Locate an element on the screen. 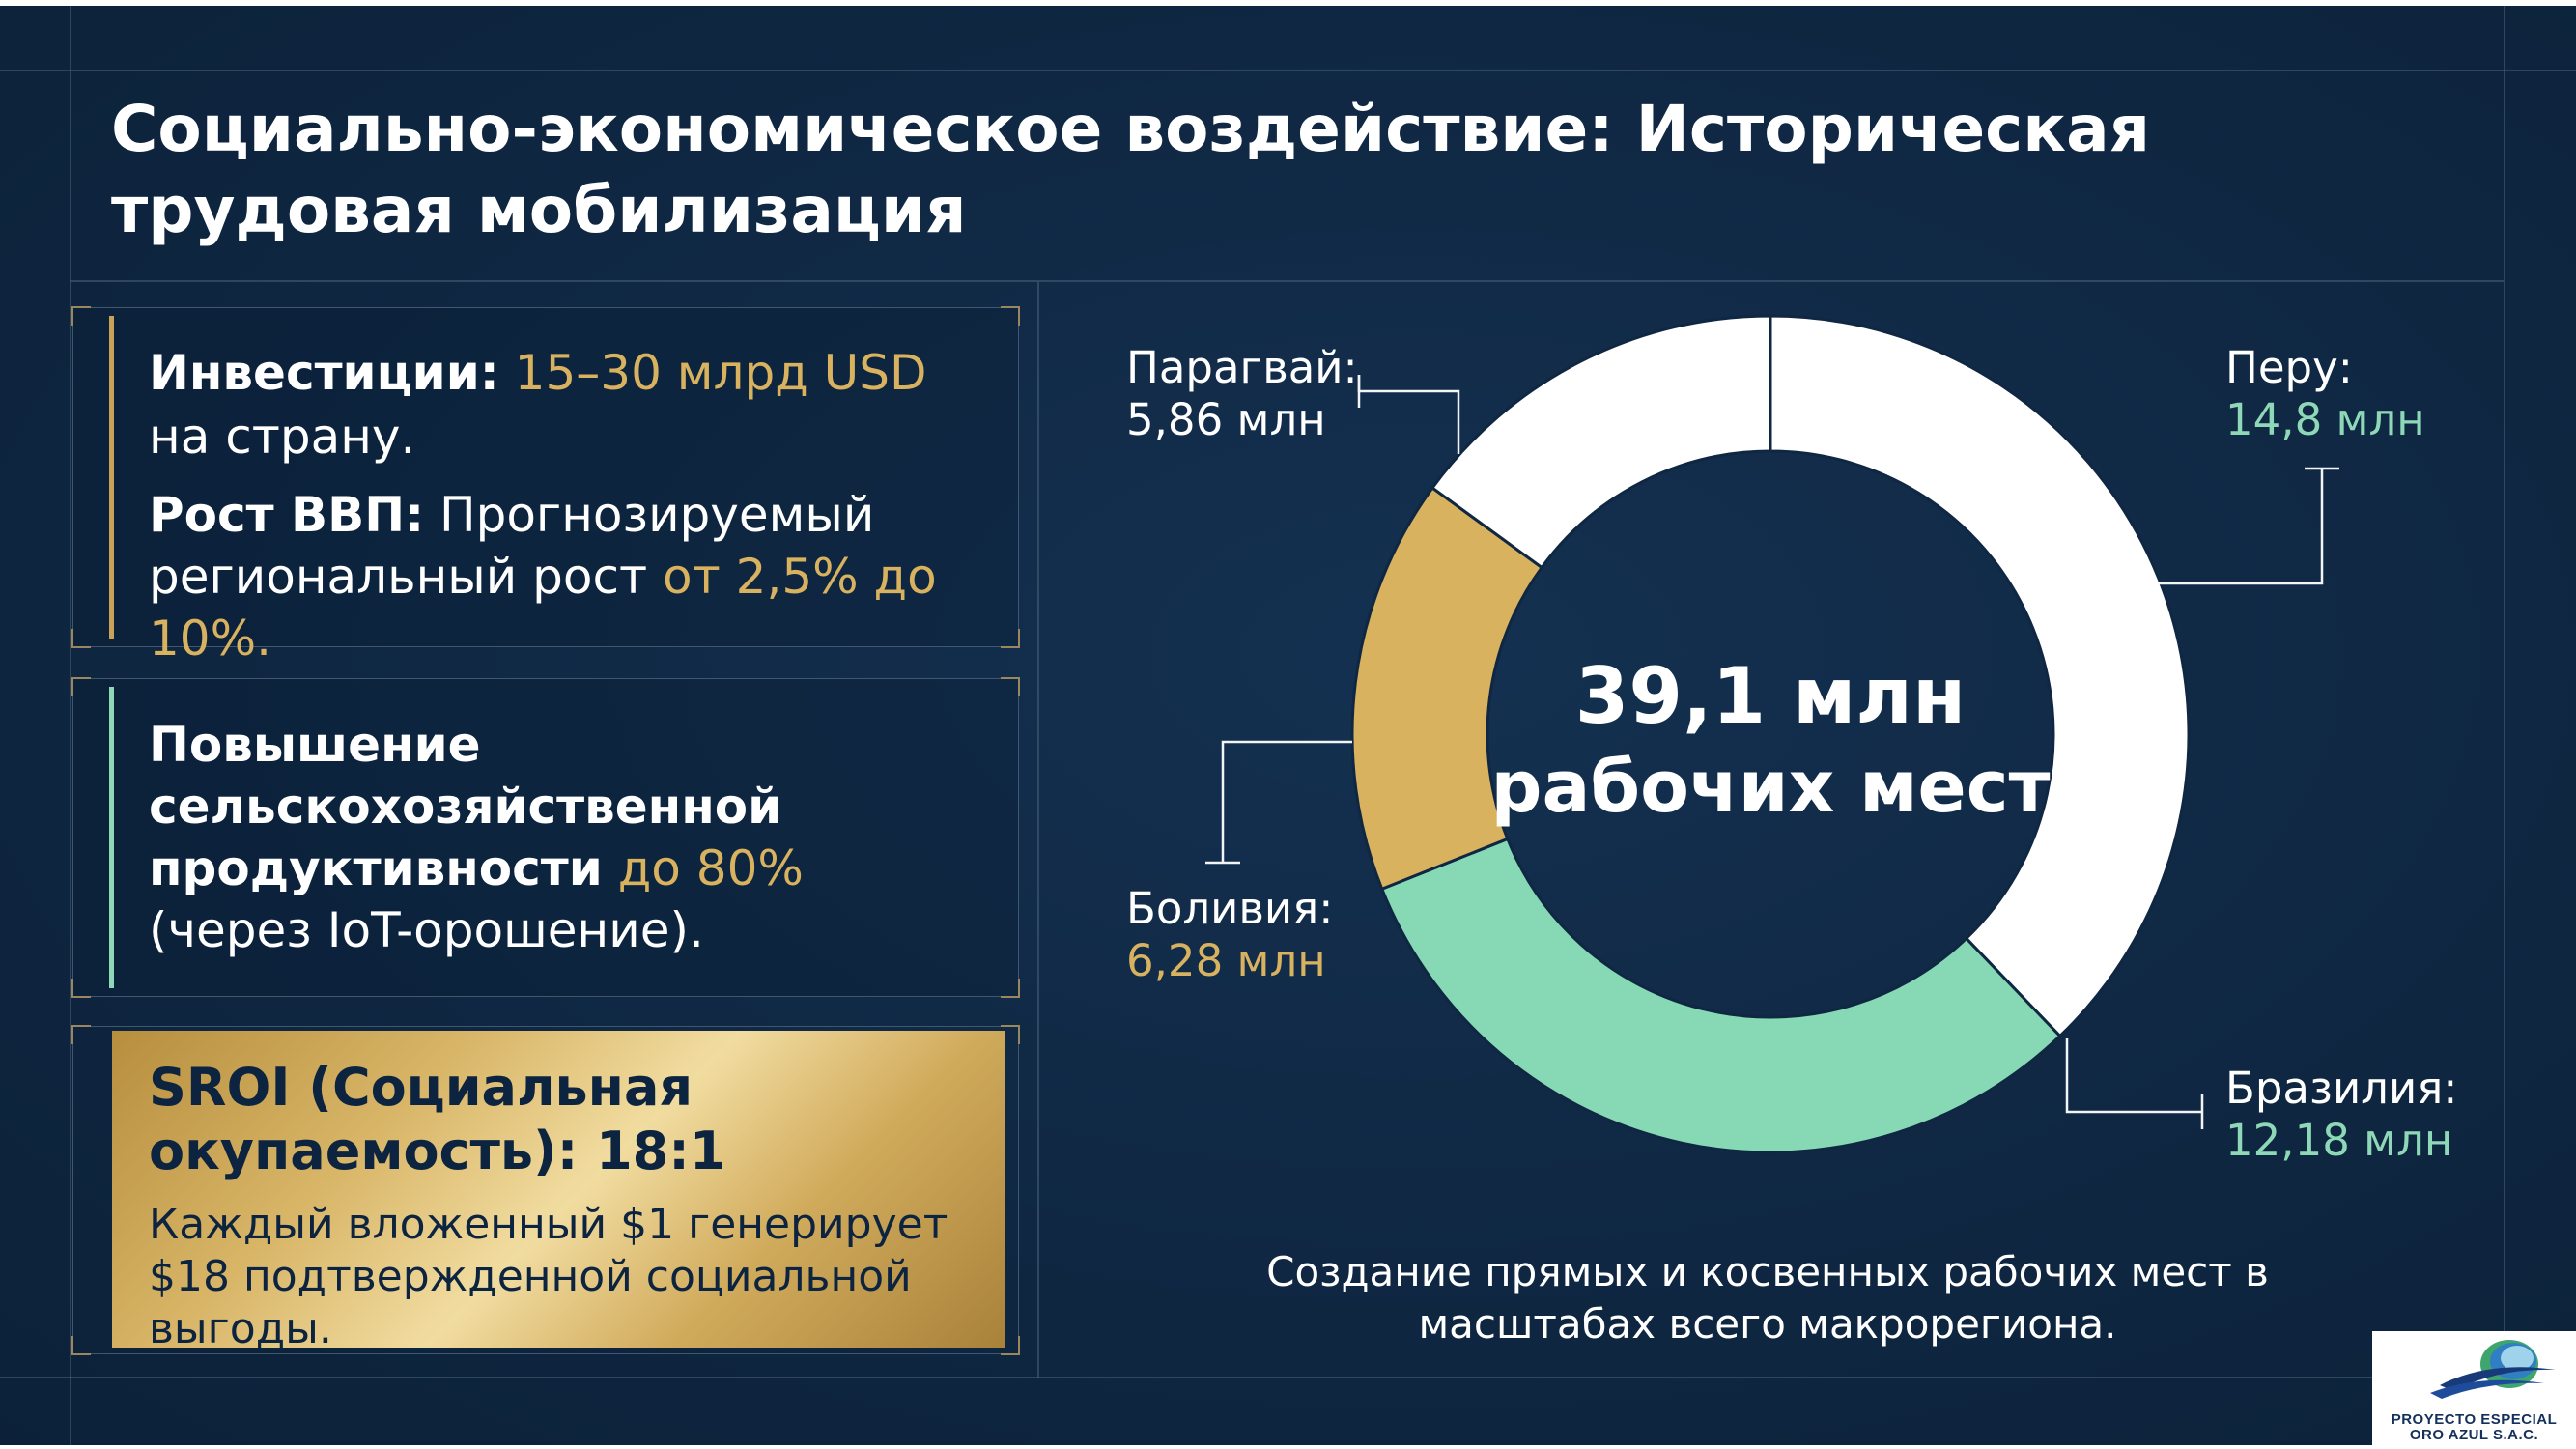  productivity-value: до 80% is located at coordinates (710, 868).